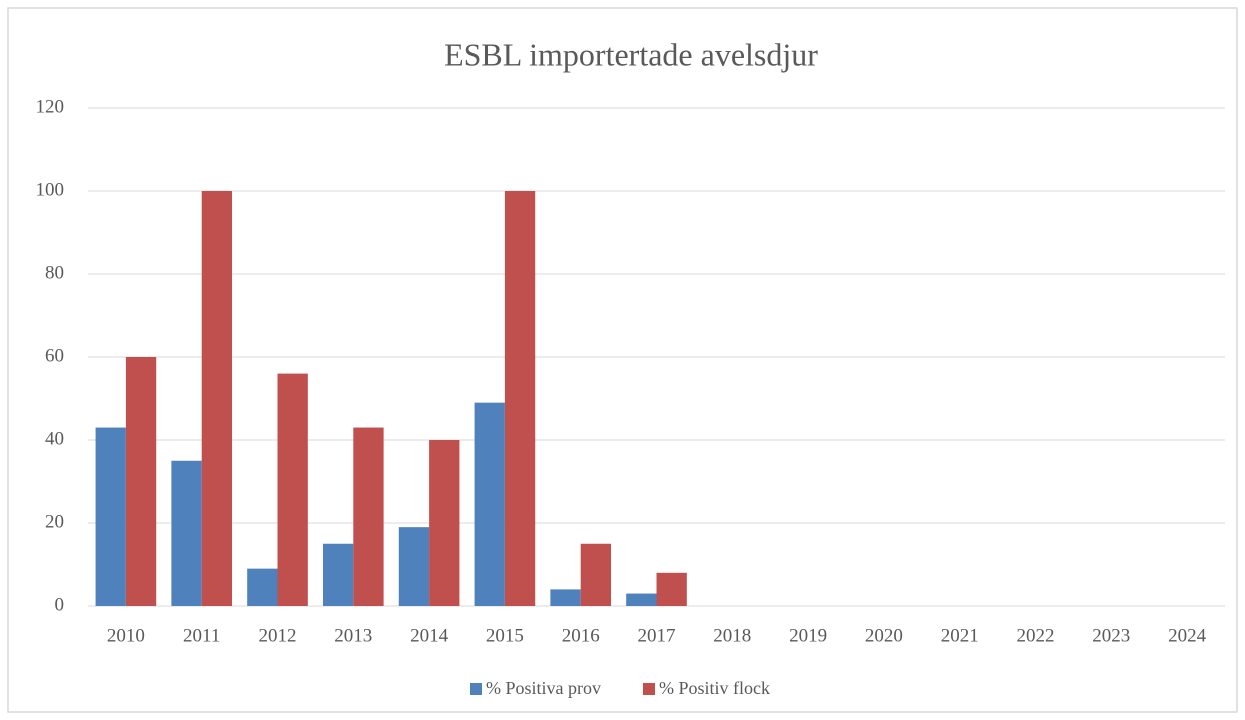 The image size is (1245, 720). Describe the element at coordinates (54, 272) in the screenshot. I see `y-tick-label: 80` at that location.